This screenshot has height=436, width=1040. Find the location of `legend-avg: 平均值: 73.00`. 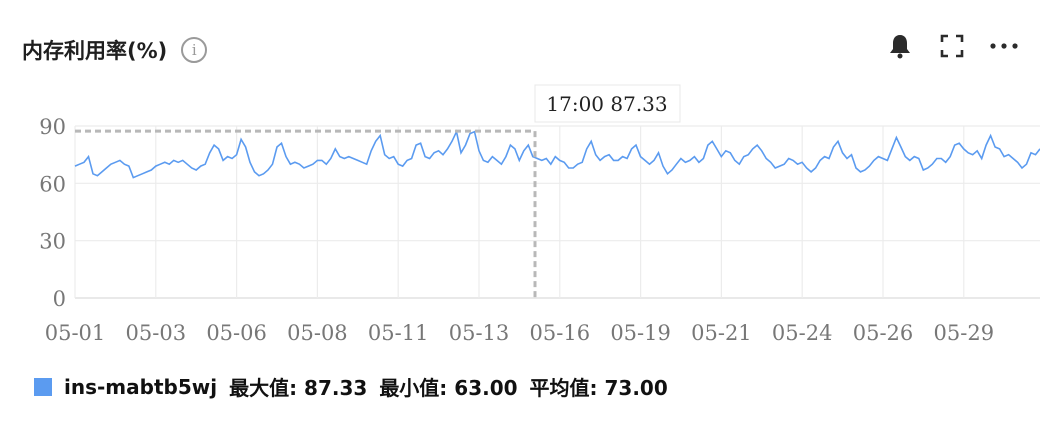

legend-avg: 平均值: 73.00 is located at coordinates (598, 388).